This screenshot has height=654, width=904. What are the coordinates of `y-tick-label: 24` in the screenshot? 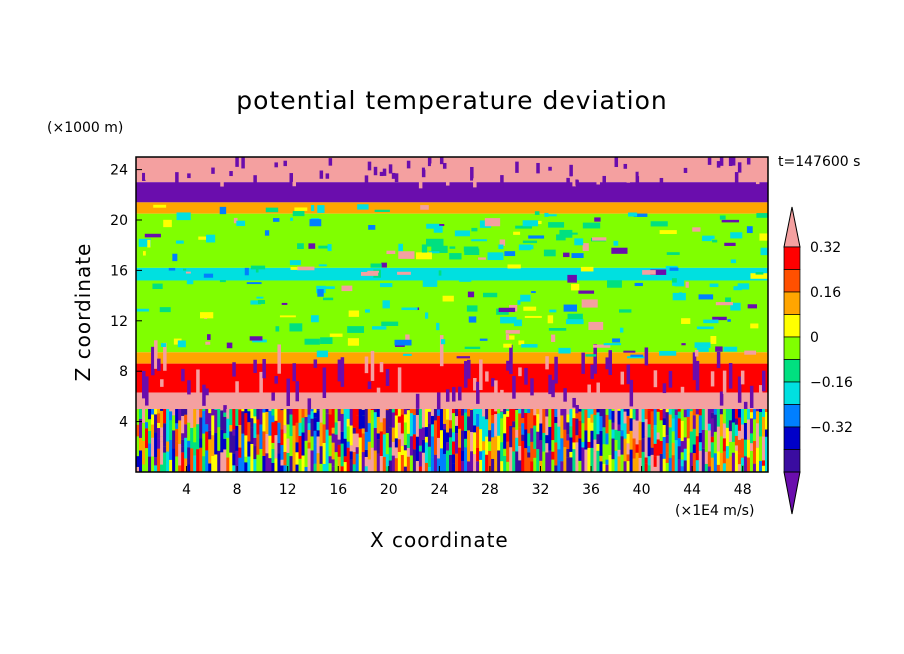 It's located at (119, 171).